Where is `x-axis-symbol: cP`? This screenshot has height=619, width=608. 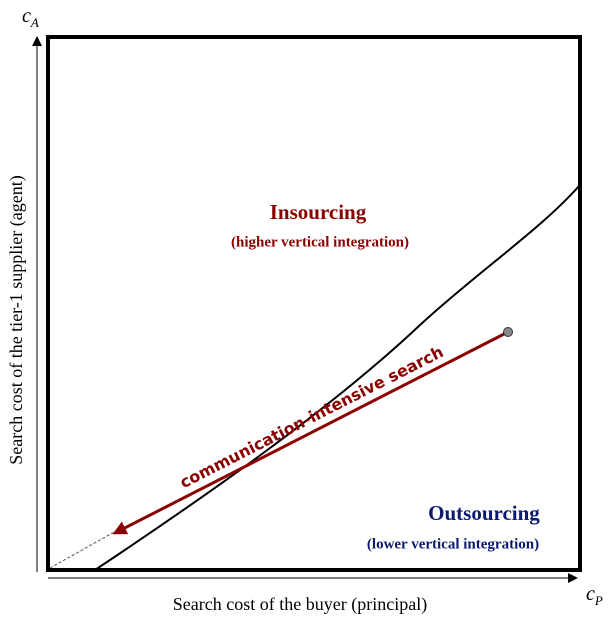
x-axis-symbol: cP is located at coordinates (594, 595).